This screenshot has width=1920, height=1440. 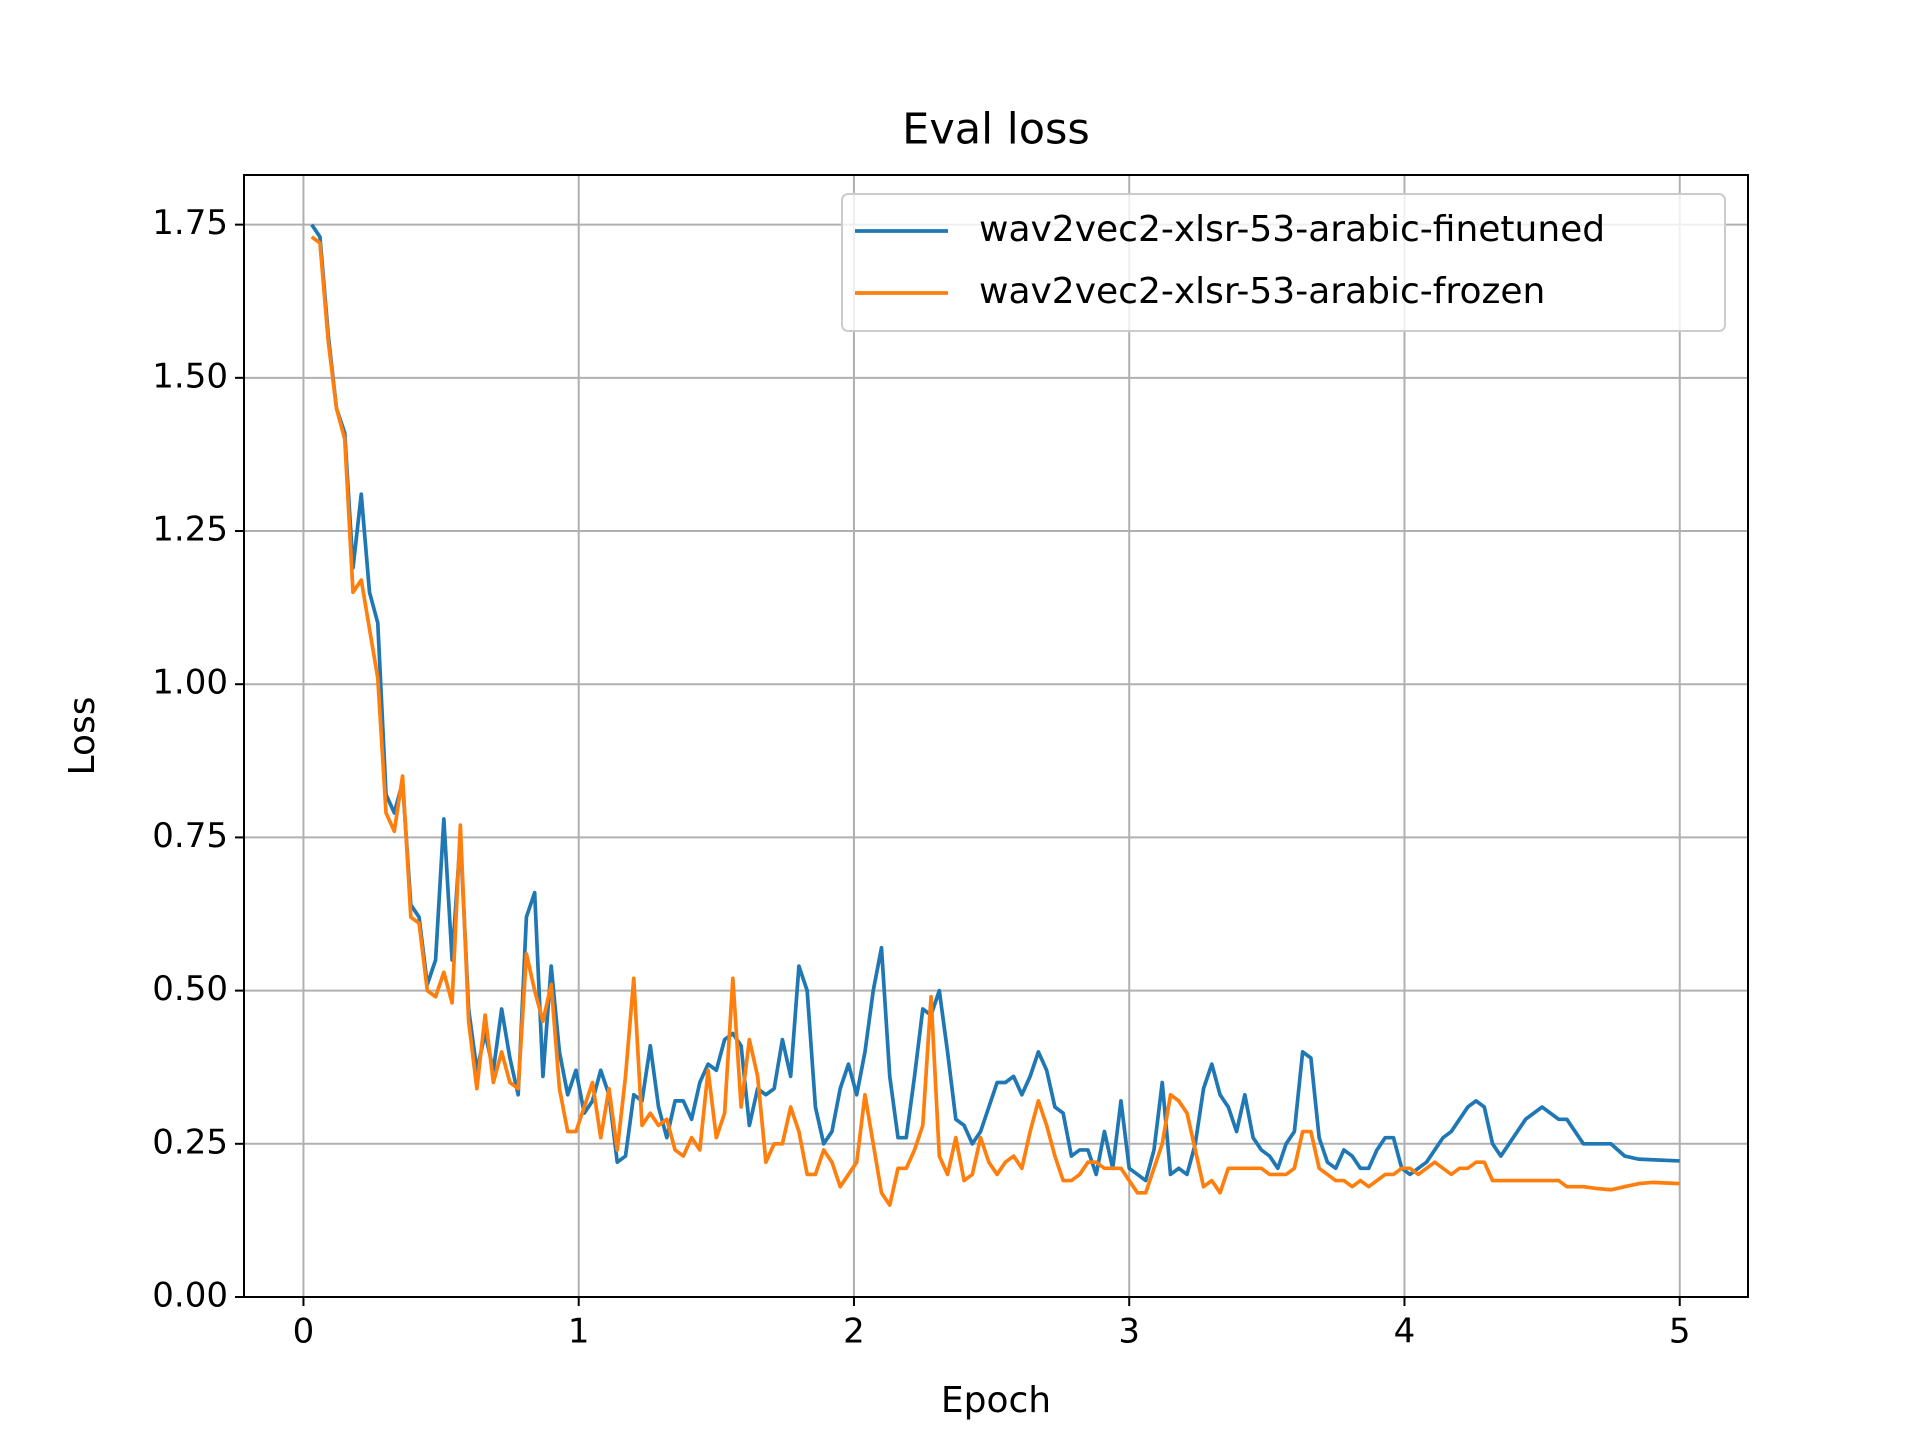 I want to click on y-axis-label: Loss, so click(x=82, y=736).